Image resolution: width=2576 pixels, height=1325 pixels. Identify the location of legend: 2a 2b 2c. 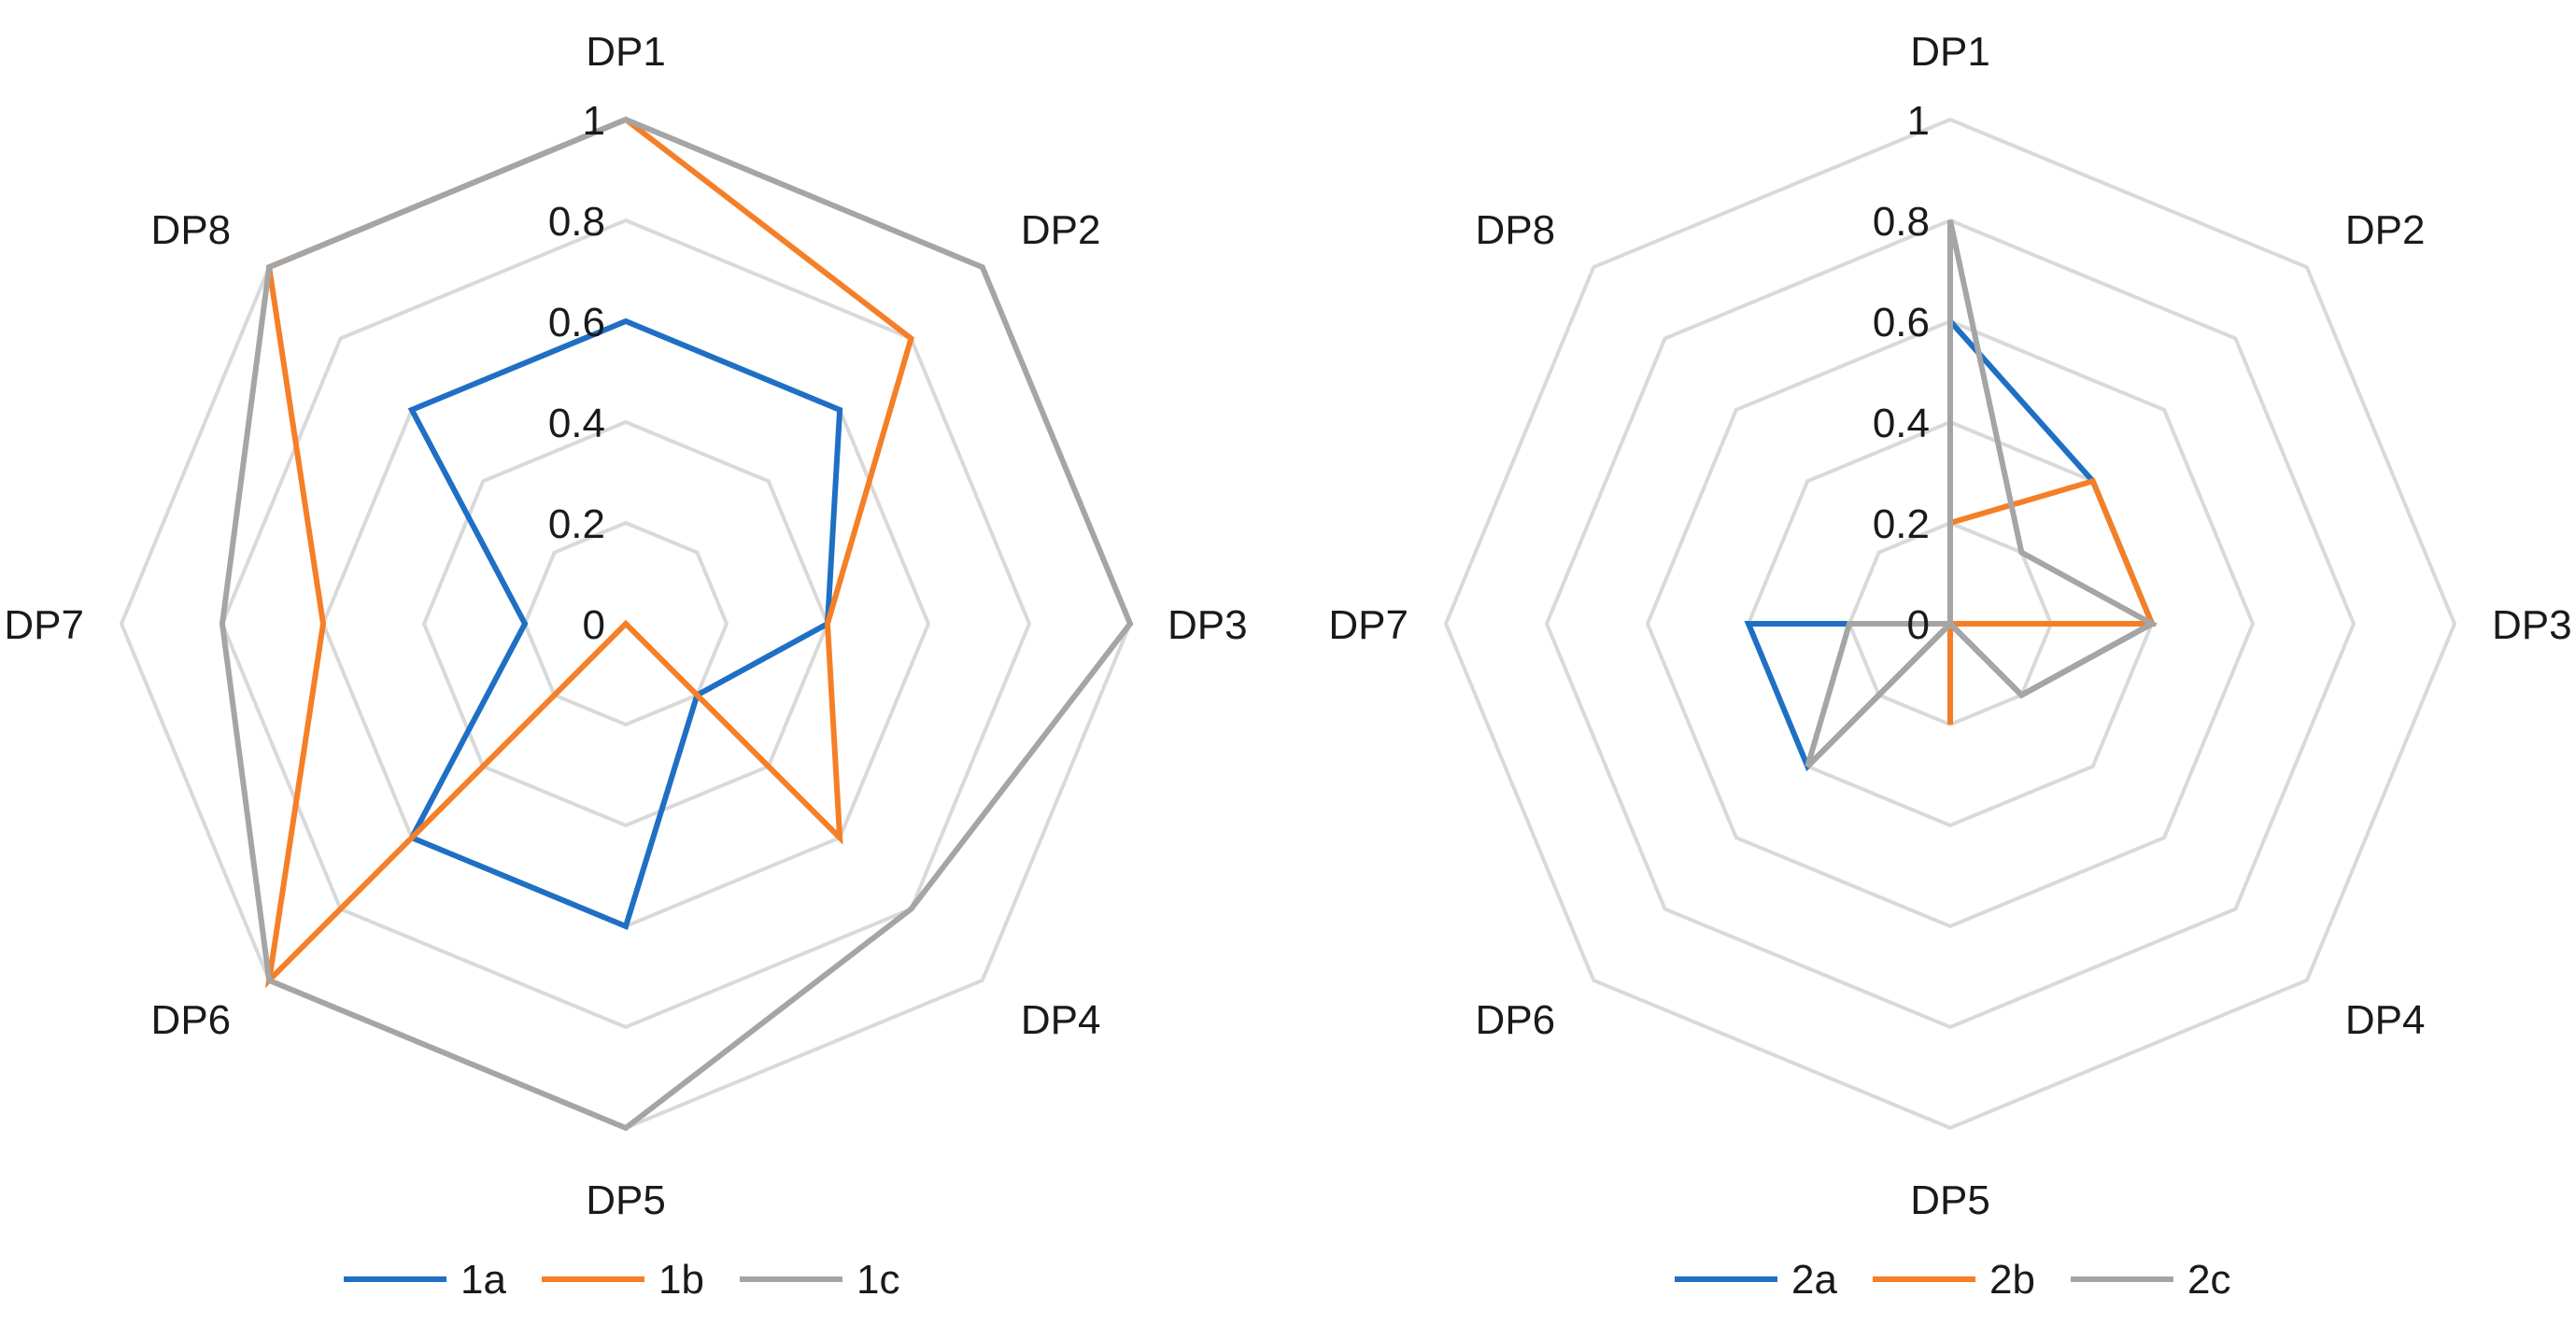
(1953, 1280).